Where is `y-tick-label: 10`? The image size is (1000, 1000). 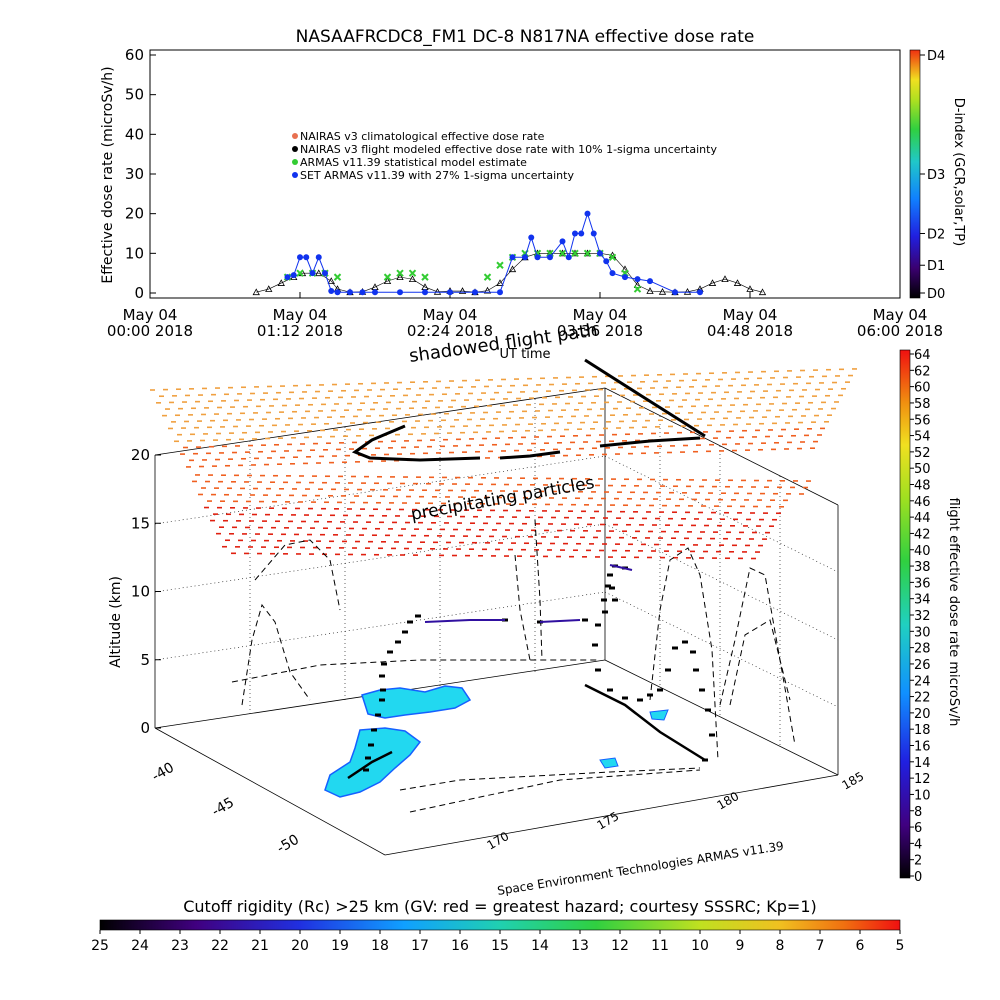
y-tick-label: 10 is located at coordinates (134, 253).